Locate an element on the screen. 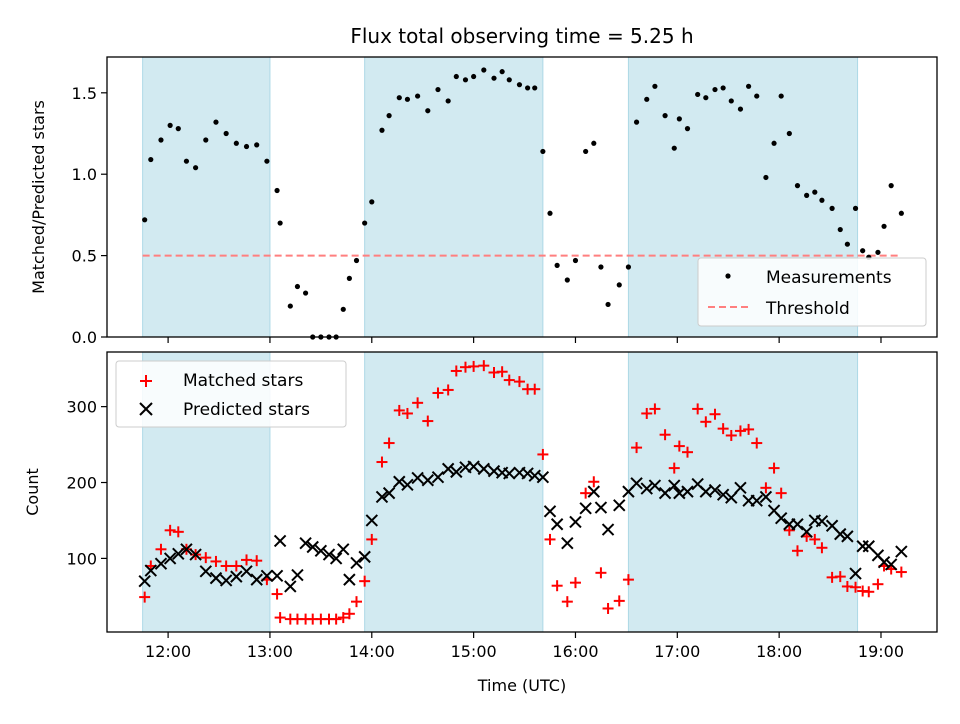 The height and width of the screenshot is (724, 960). legend-measurements-marker is located at coordinates (728, 276).